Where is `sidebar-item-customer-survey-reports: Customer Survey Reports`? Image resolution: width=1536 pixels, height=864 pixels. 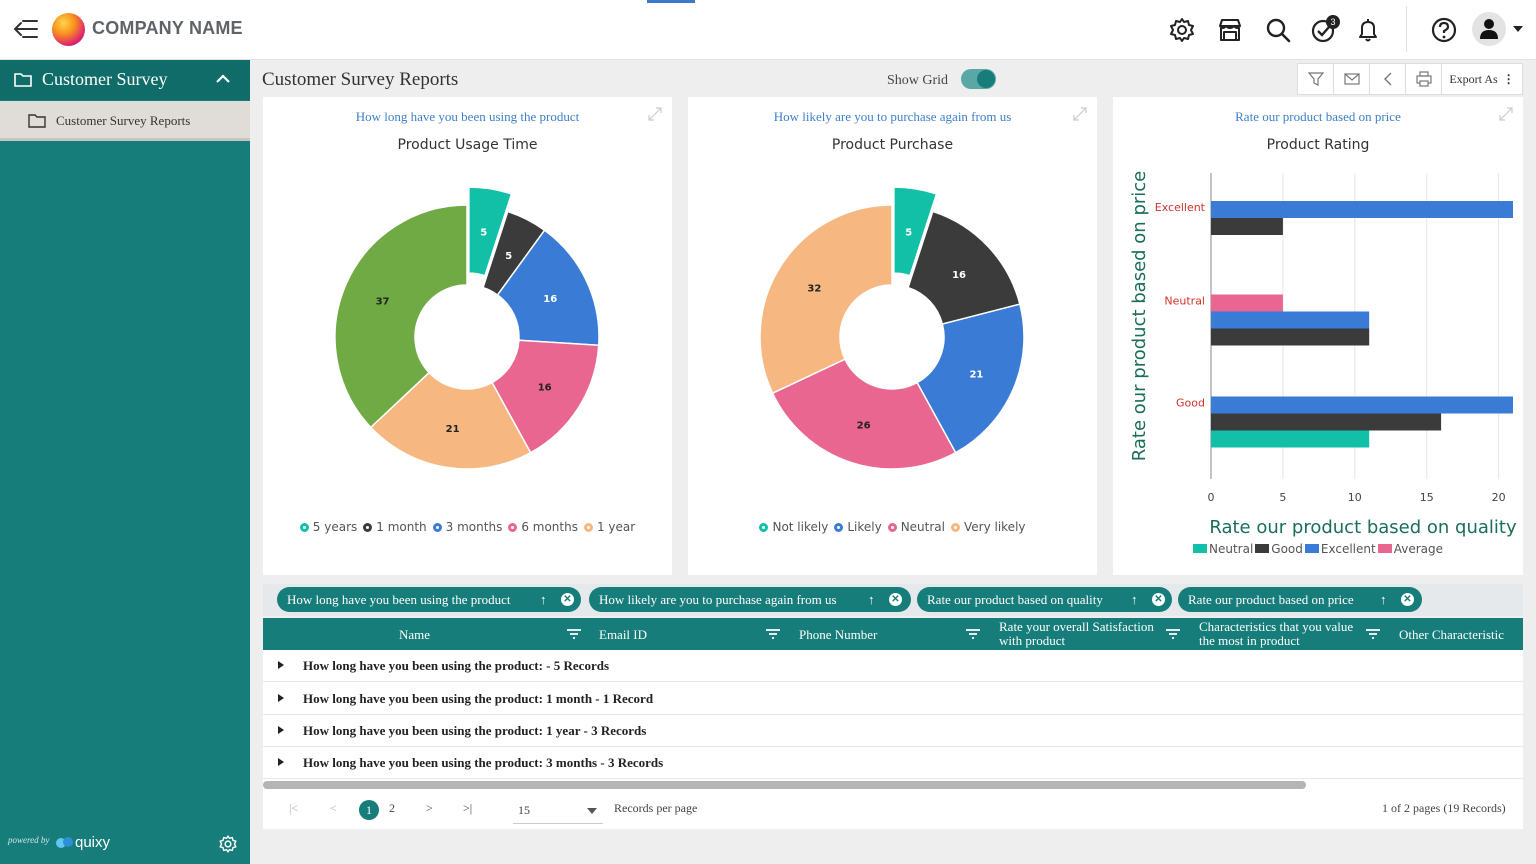
sidebar-item-customer-survey-reports: Customer Survey Reports is located at coordinates (125, 121).